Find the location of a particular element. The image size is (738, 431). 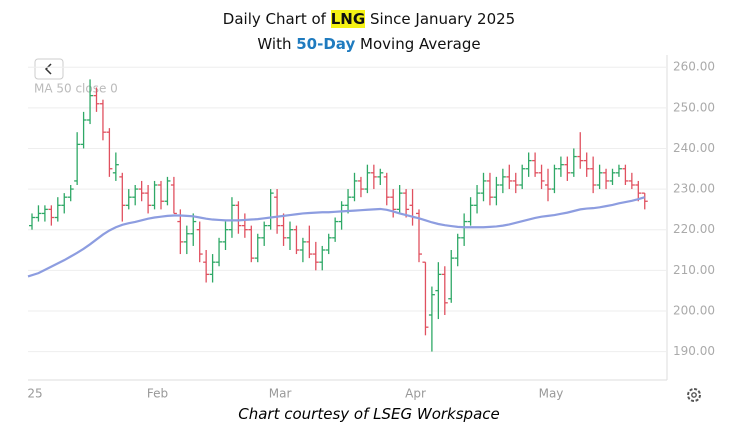

y-tick-label: 240.00 is located at coordinates (694, 148).